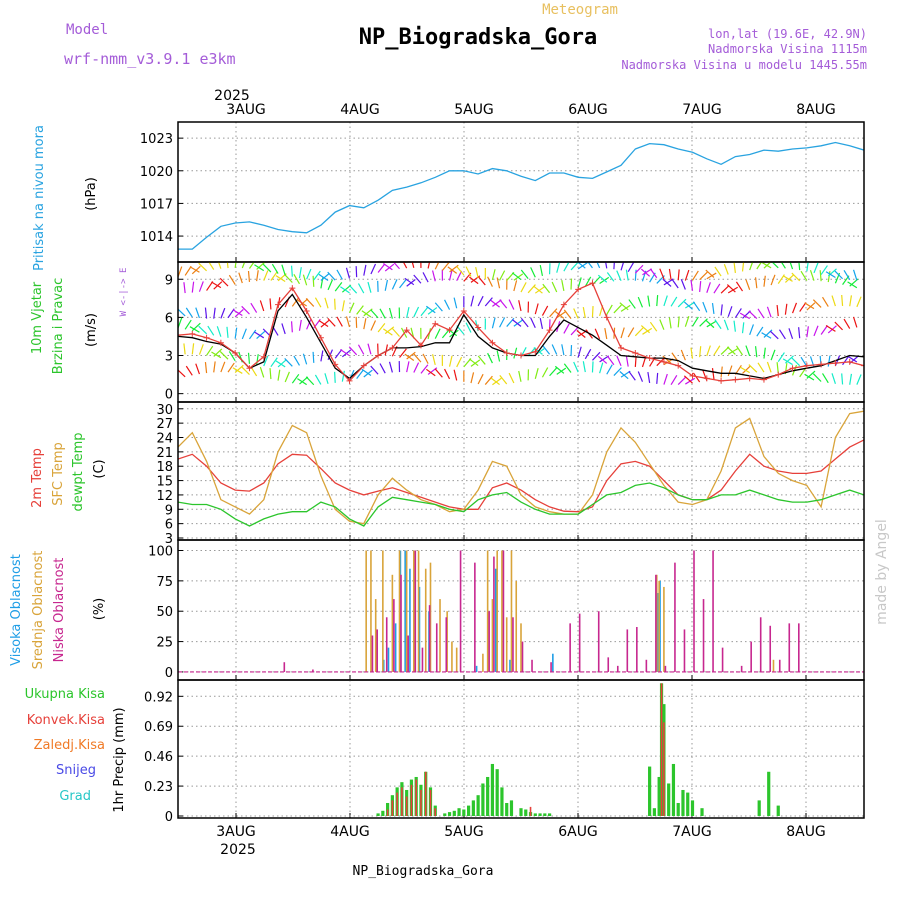 This screenshot has height=900, width=900. I want to click on y-tick-label: 9, so click(169, 280).